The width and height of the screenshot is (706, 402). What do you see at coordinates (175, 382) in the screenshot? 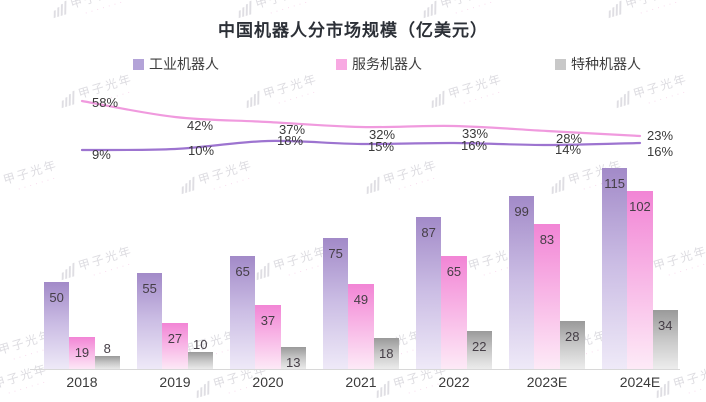
I see `x-axis-label-2019: 2019` at bounding box center [175, 382].